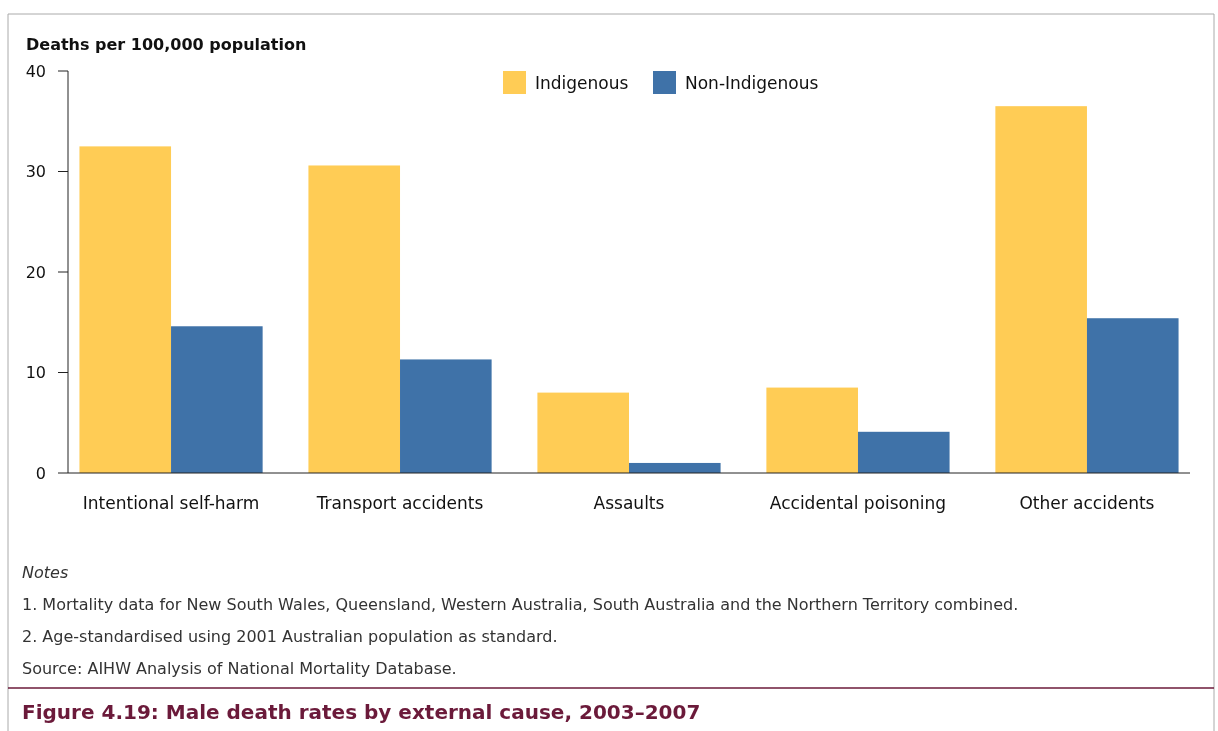 The image size is (1218, 731). Describe the element at coordinates (582, 82) in the screenshot. I see `legend-label: Indigenous` at that location.